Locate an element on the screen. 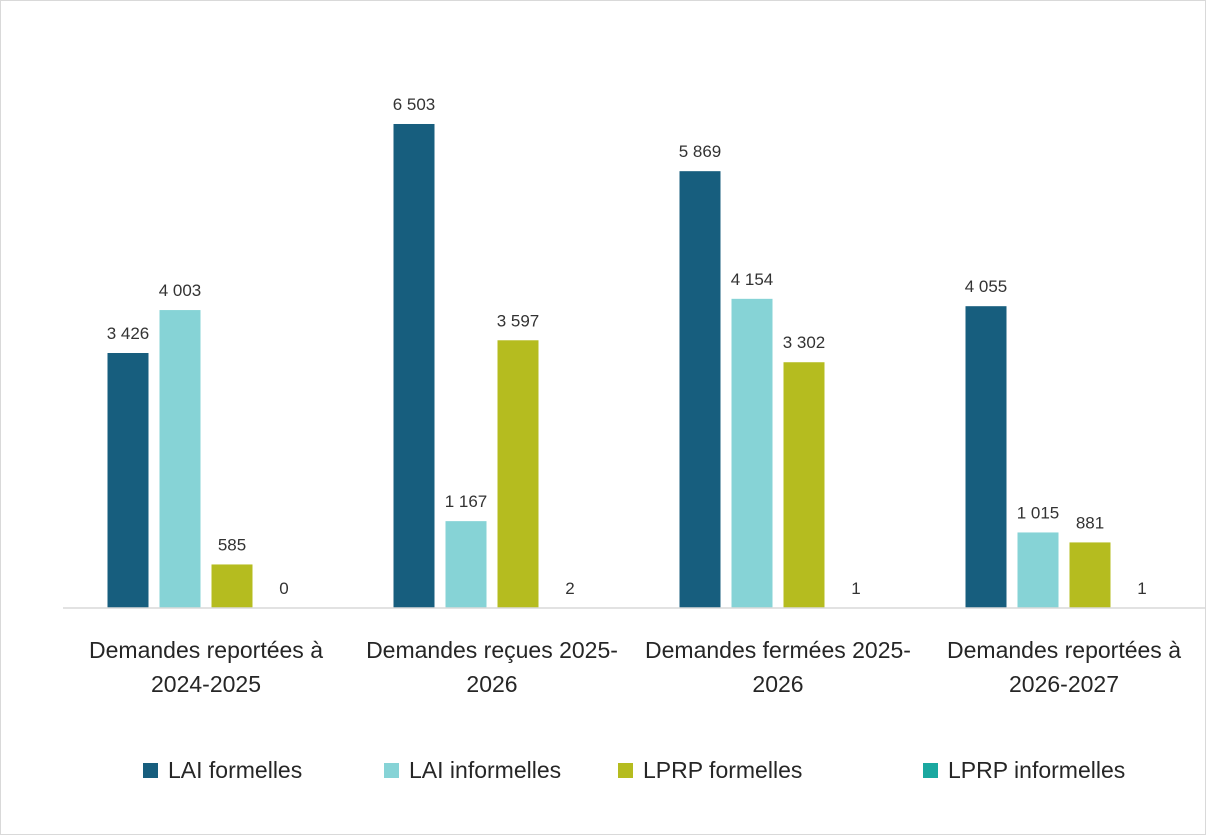 The image size is (1206, 835). legend-item: LPRP informelles is located at coordinates (1024, 770).